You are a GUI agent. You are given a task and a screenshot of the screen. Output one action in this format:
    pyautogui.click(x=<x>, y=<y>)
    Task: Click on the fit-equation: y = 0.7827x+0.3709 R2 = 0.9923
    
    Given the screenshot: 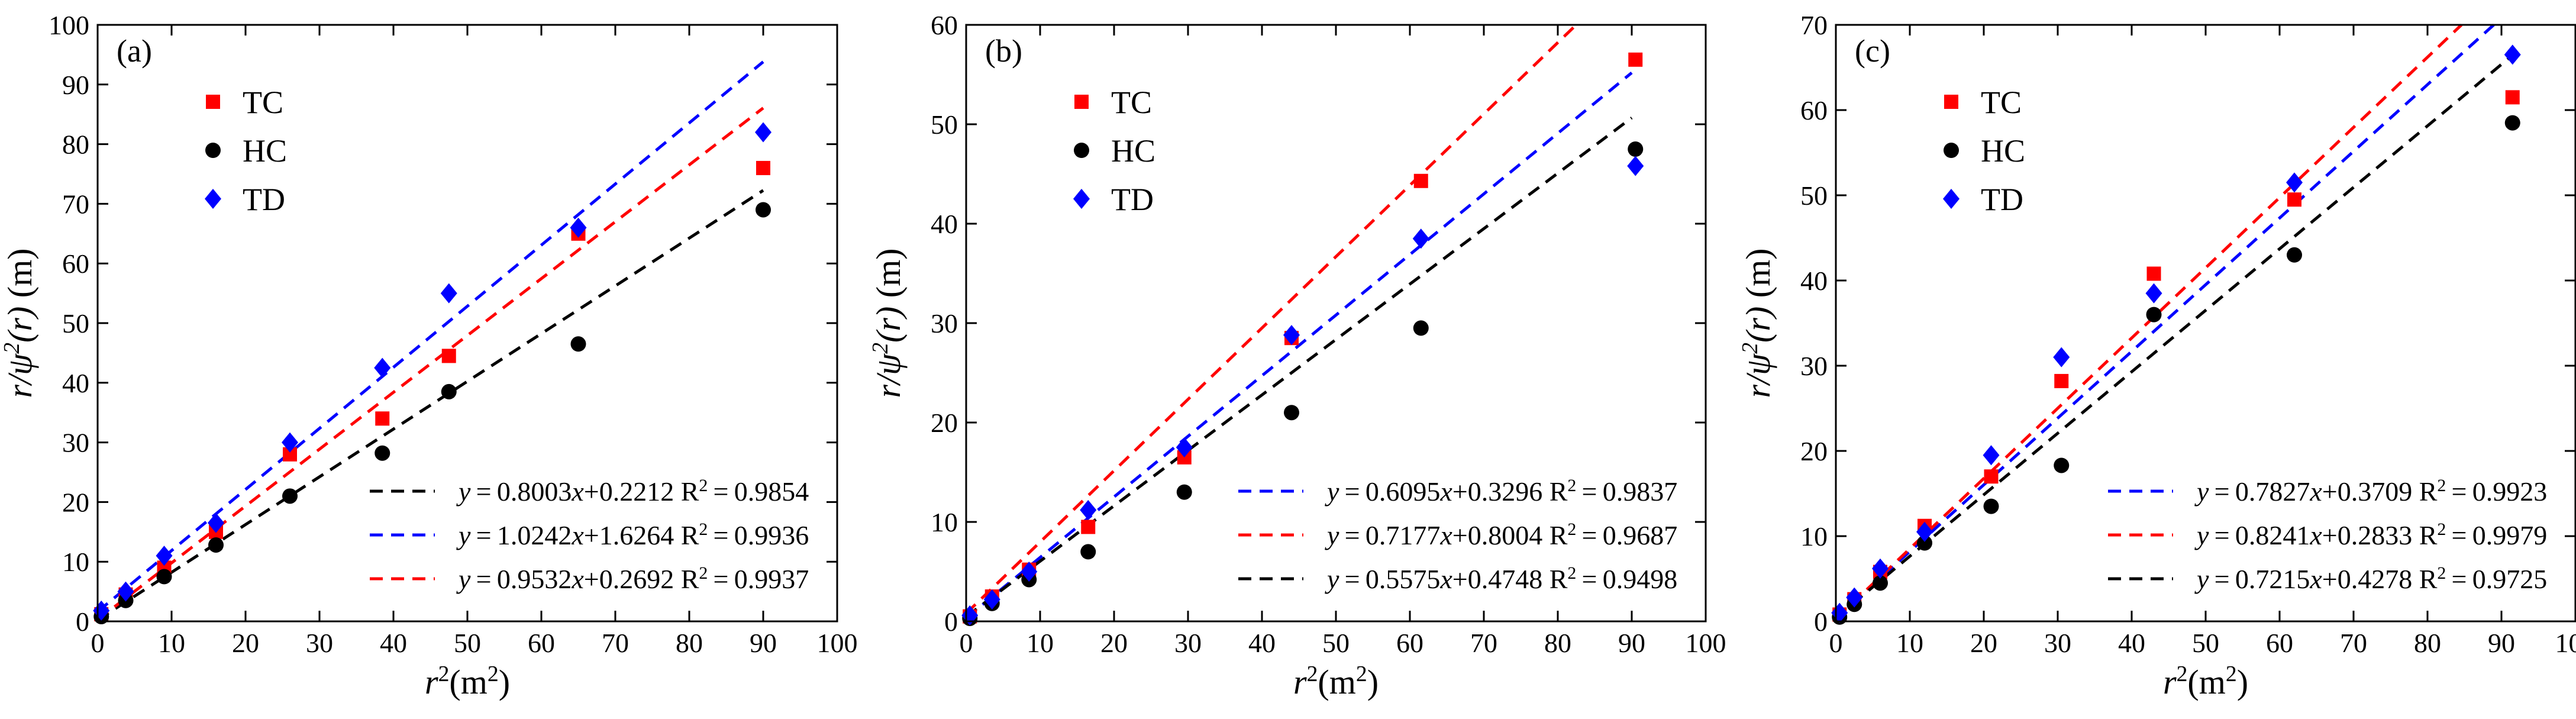 What is the action you would take?
    pyautogui.click(x=2370, y=492)
    